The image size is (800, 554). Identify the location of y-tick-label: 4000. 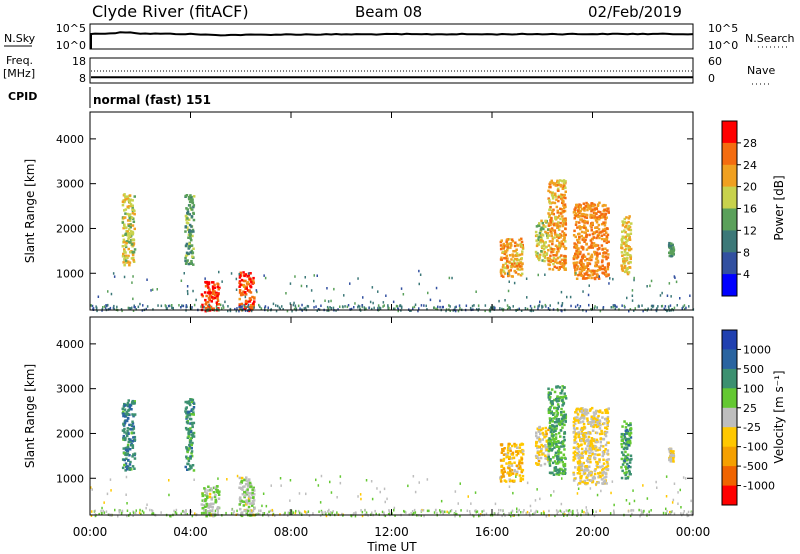
(70, 344).